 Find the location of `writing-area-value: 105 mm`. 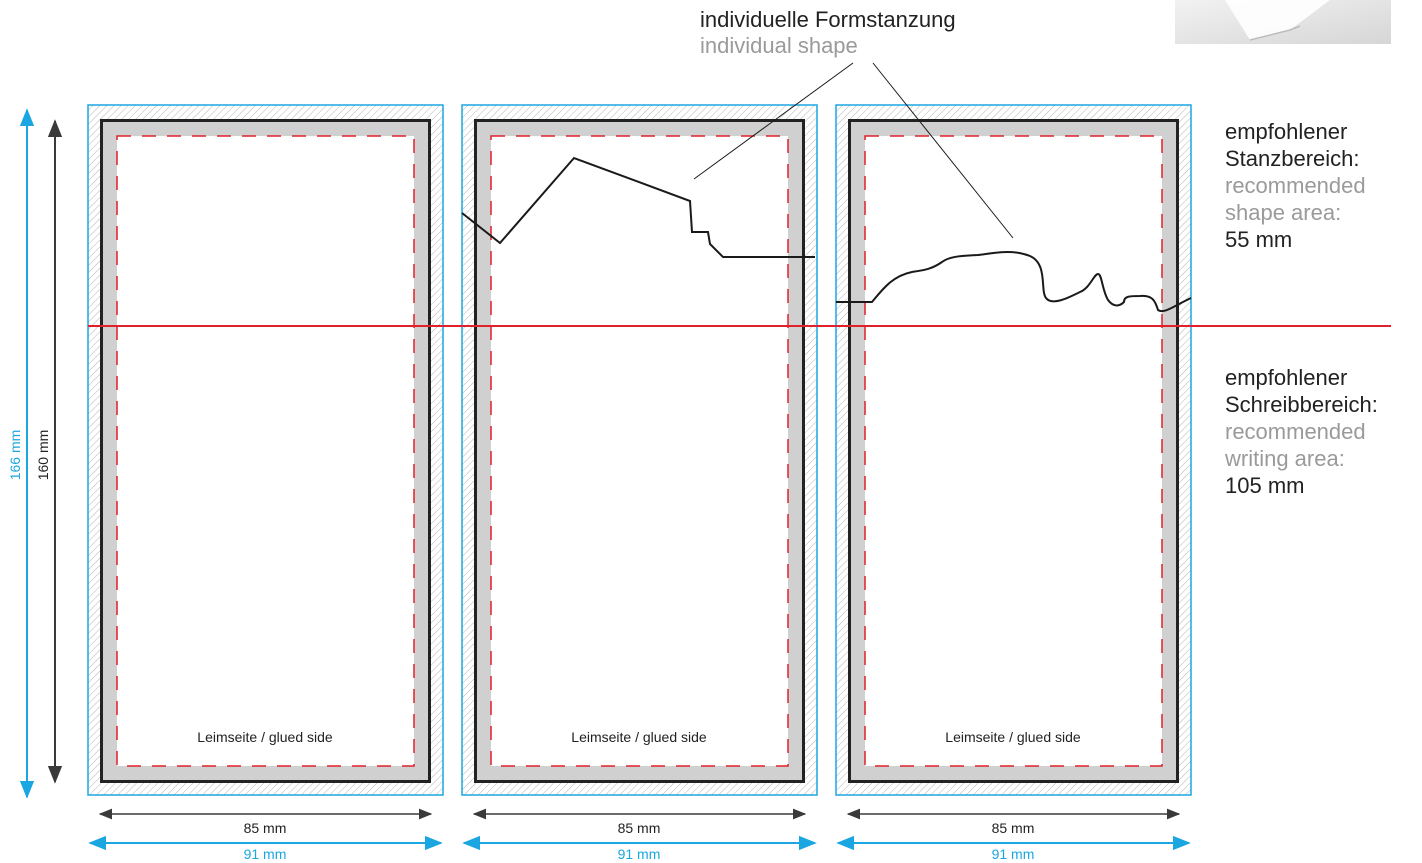

writing-area-value: 105 mm is located at coordinates (1264, 485).